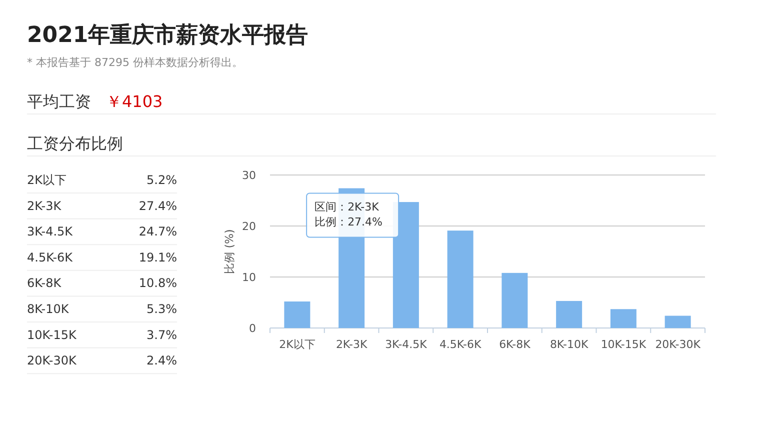 The width and height of the screenshot is (760, 442). What do you see at coordinates (47, 180) in the screenshot?
I see `text: 2K以下` at bounding box center [47, 180].